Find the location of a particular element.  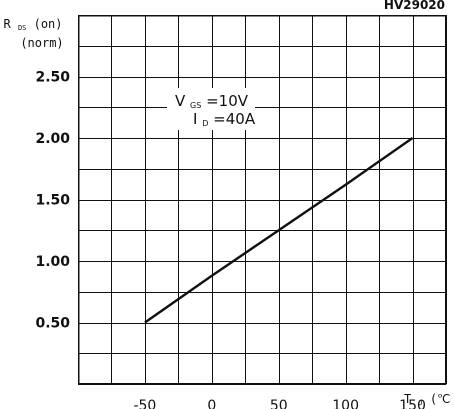

y-axis-title-line1: R DS (on) is located at coordinates (32, 25).